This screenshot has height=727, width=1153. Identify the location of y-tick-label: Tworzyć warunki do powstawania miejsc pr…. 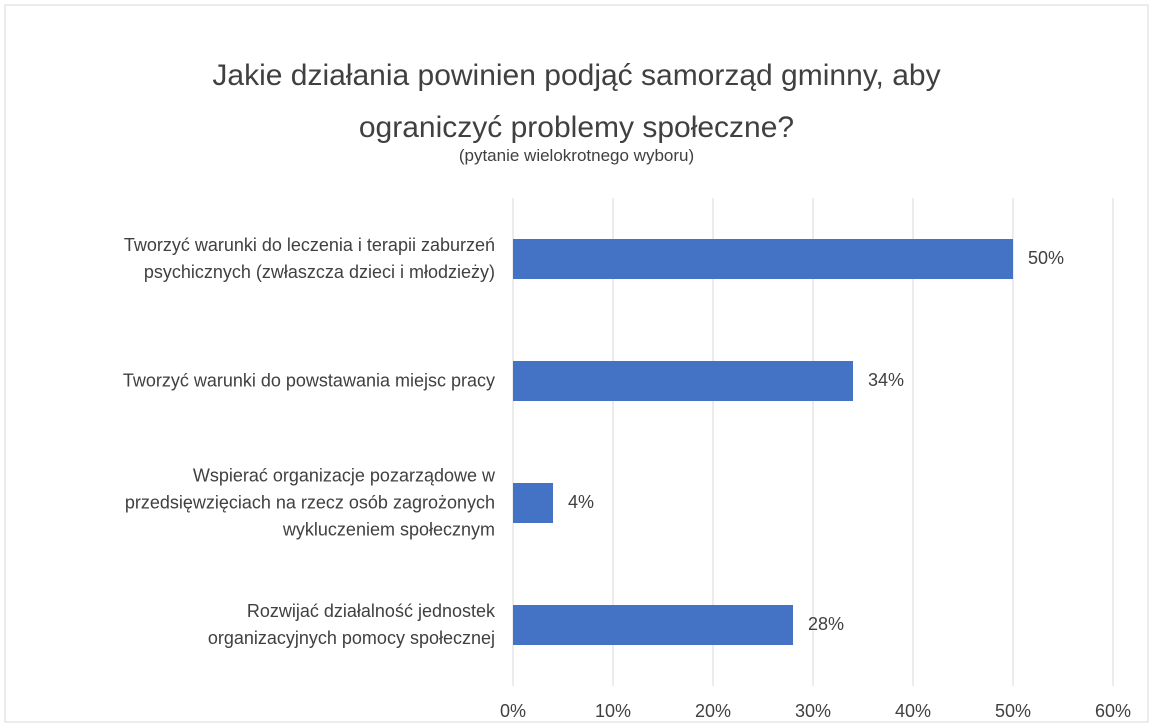
(308, 380).